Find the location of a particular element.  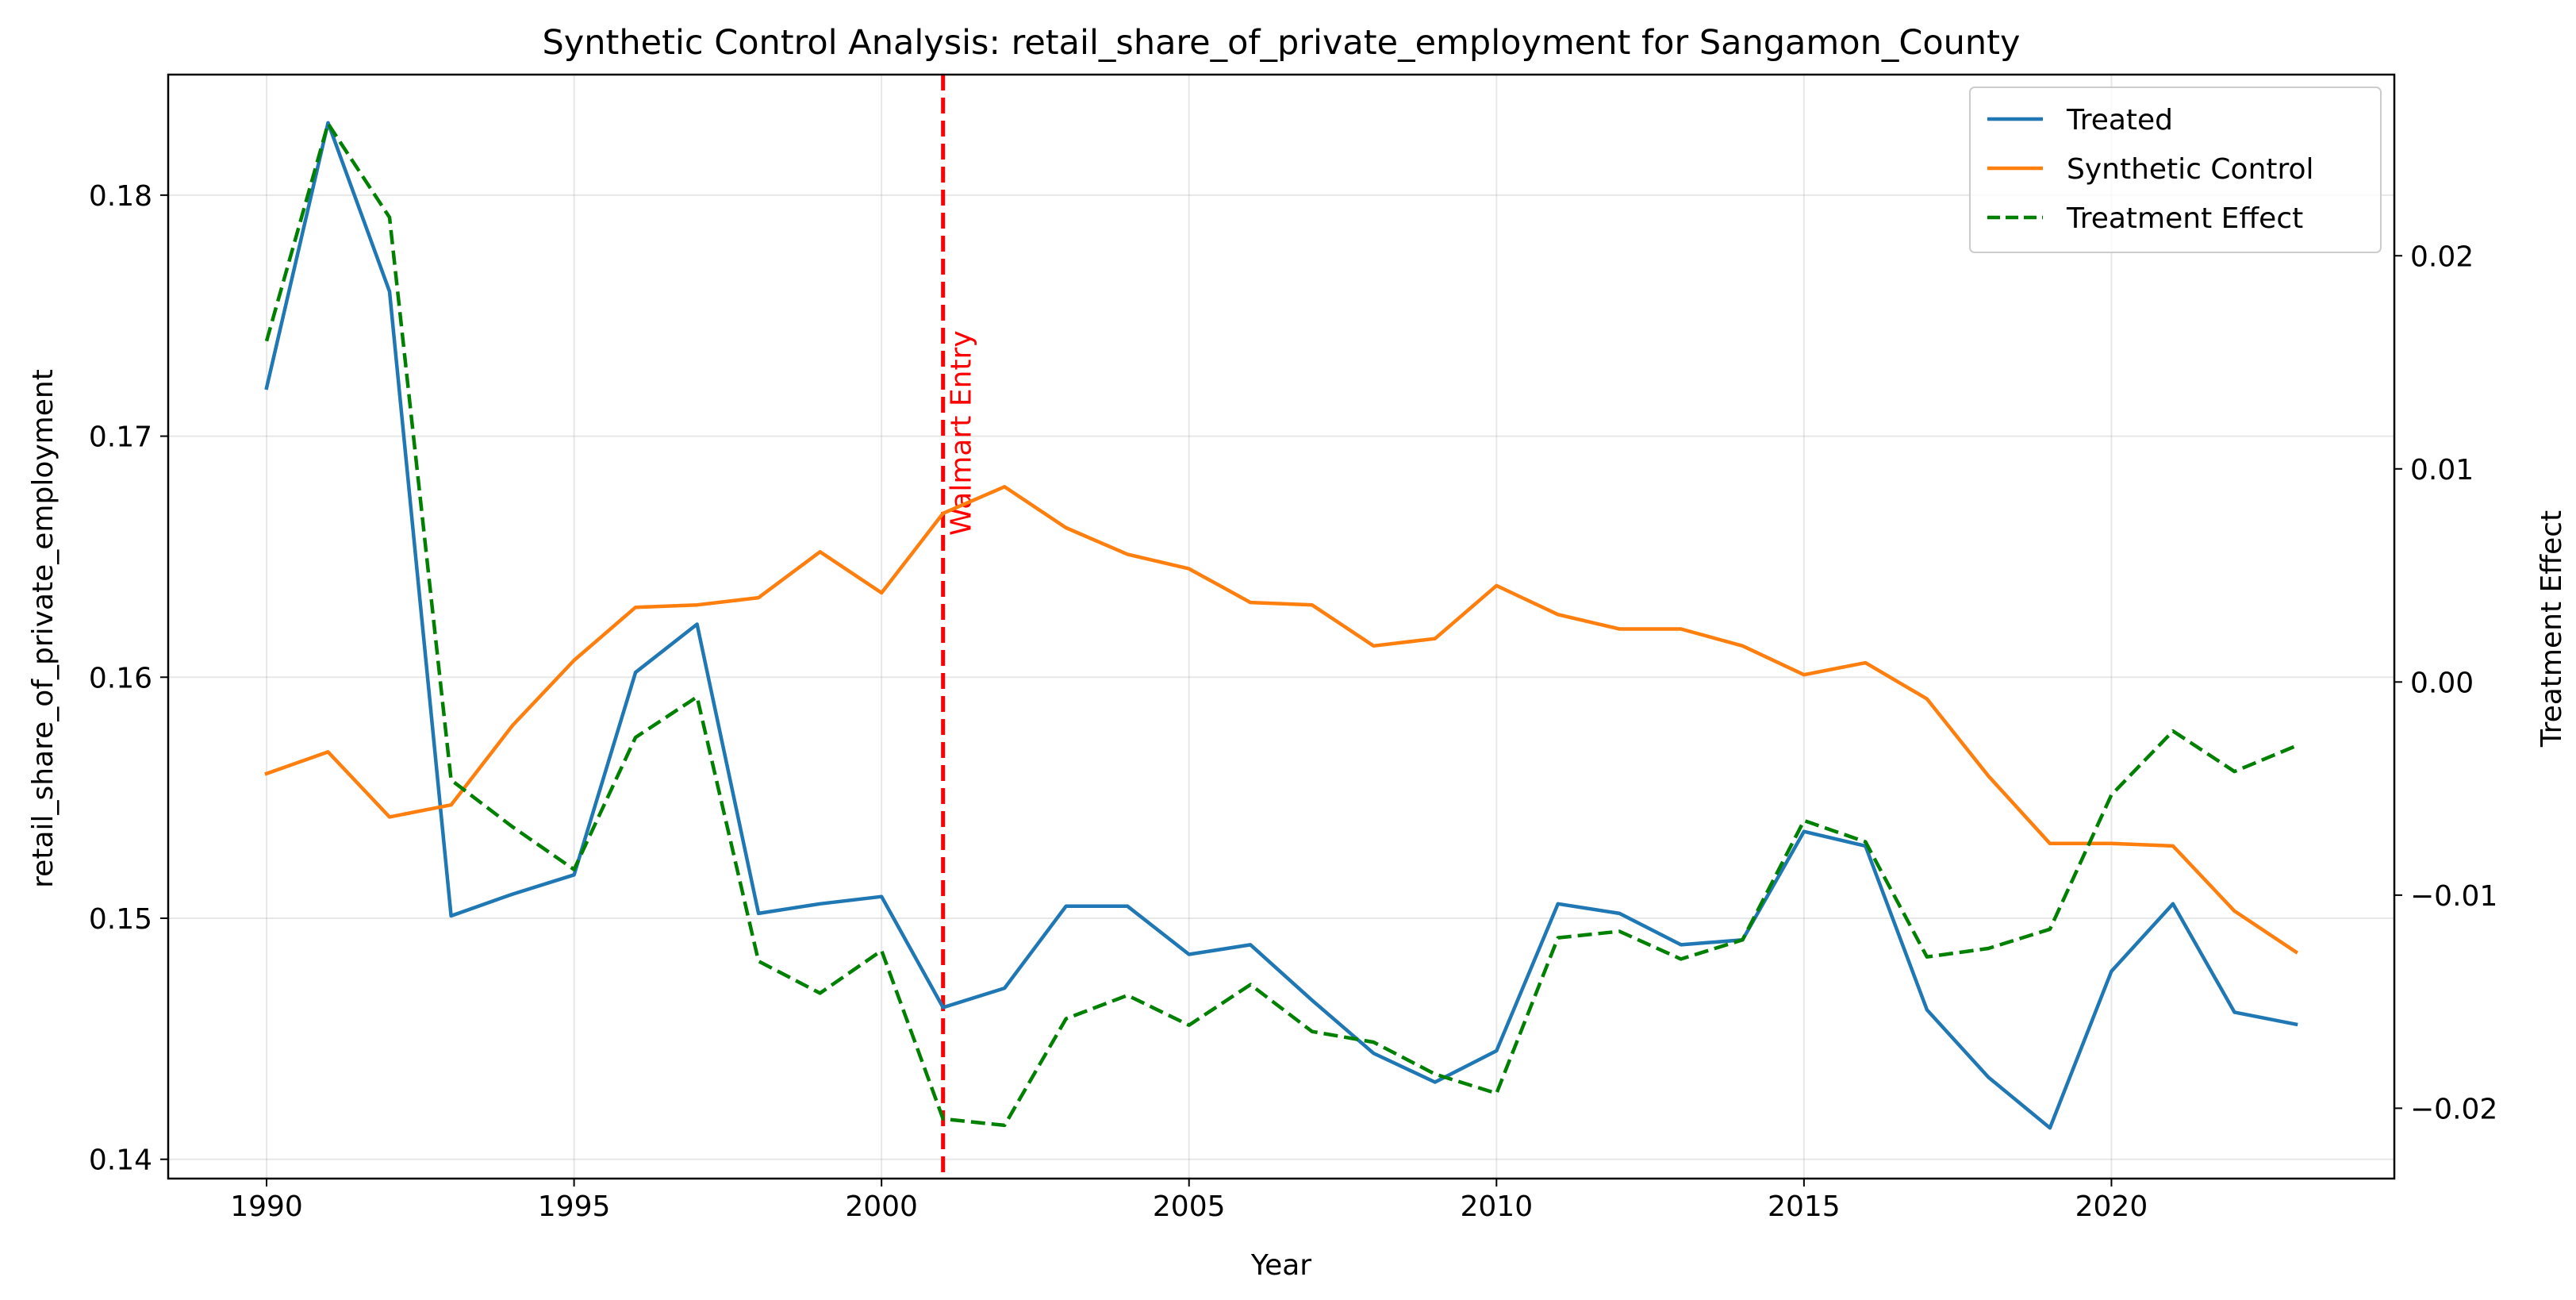

x-tick-label: 2000 is located at coordinates (881, 1206).